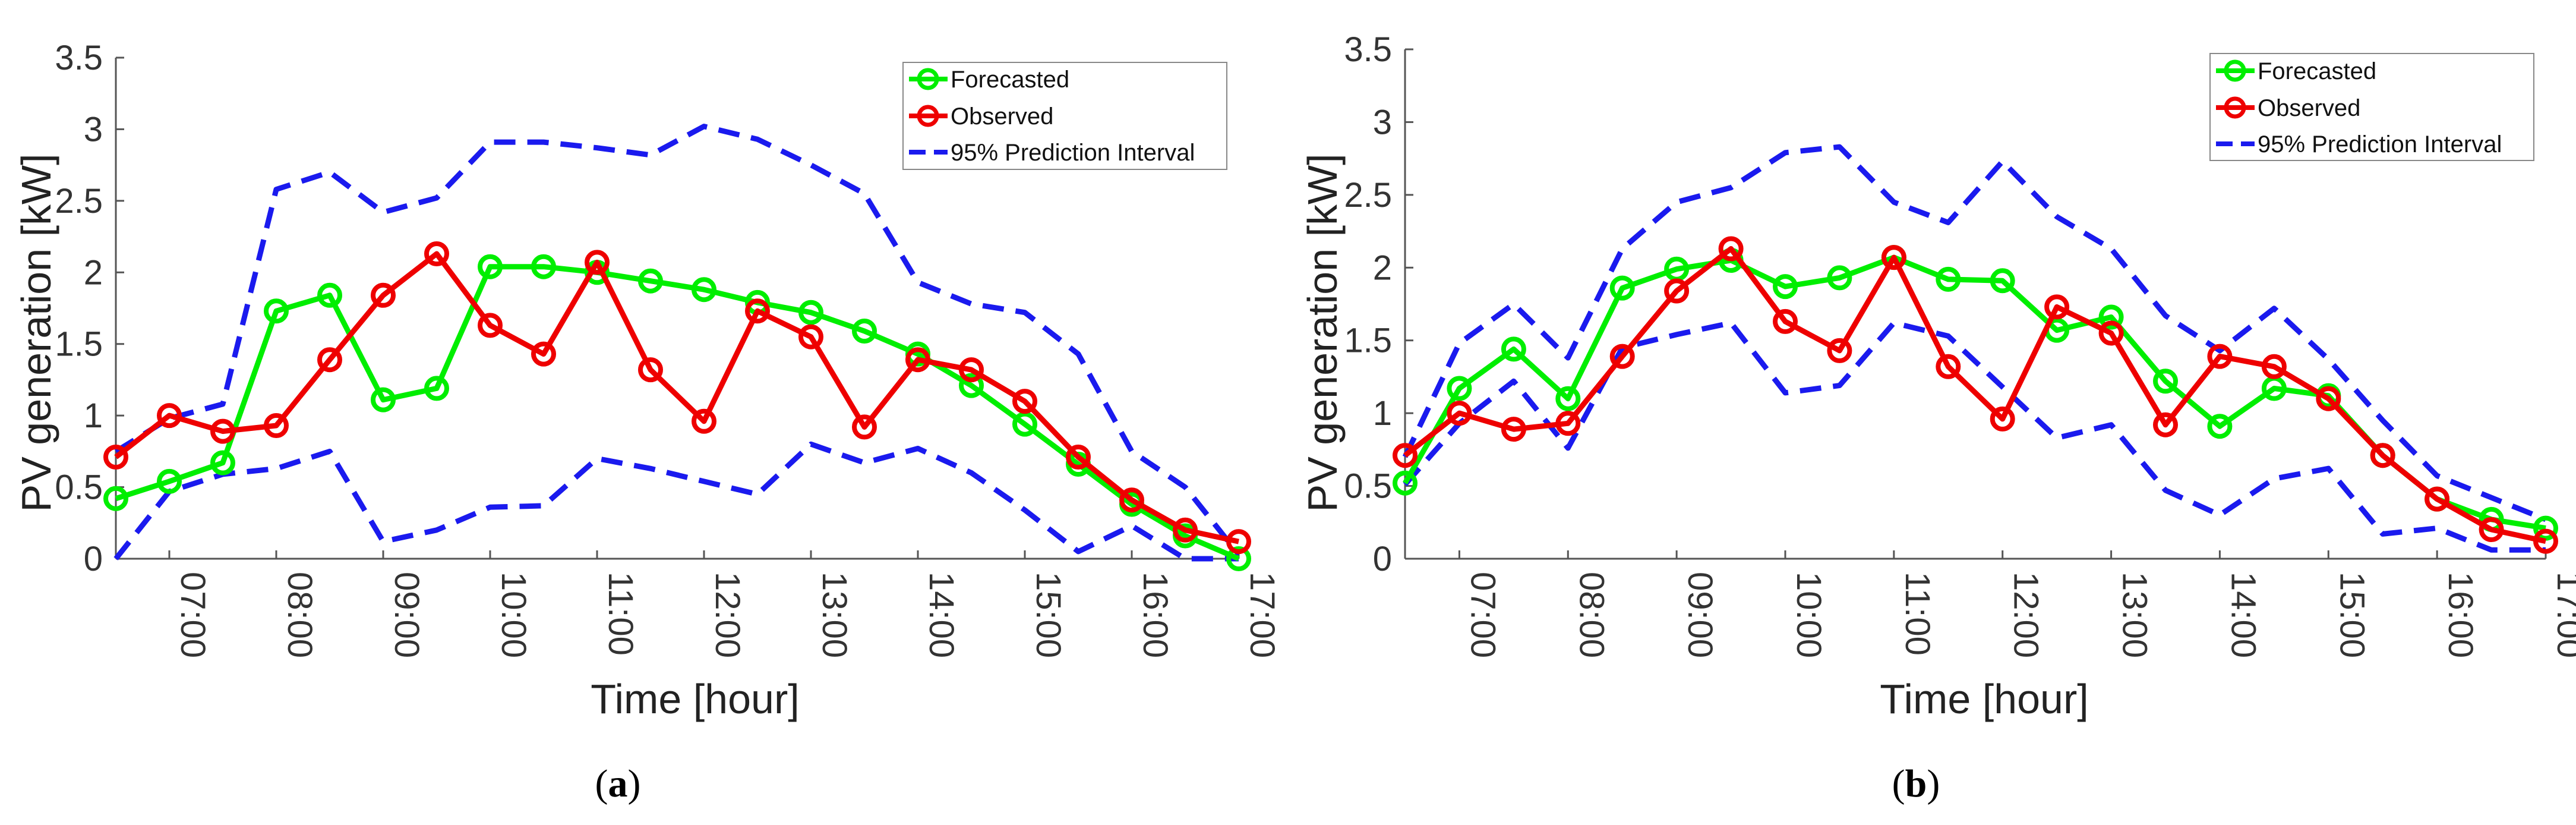 This screenshot has width=2576, height=825. What do you see at coordinates (192, 615) in the screenshot?
I see `panel-a-xtick-label: 07:00` at bounding box center [192, 615].